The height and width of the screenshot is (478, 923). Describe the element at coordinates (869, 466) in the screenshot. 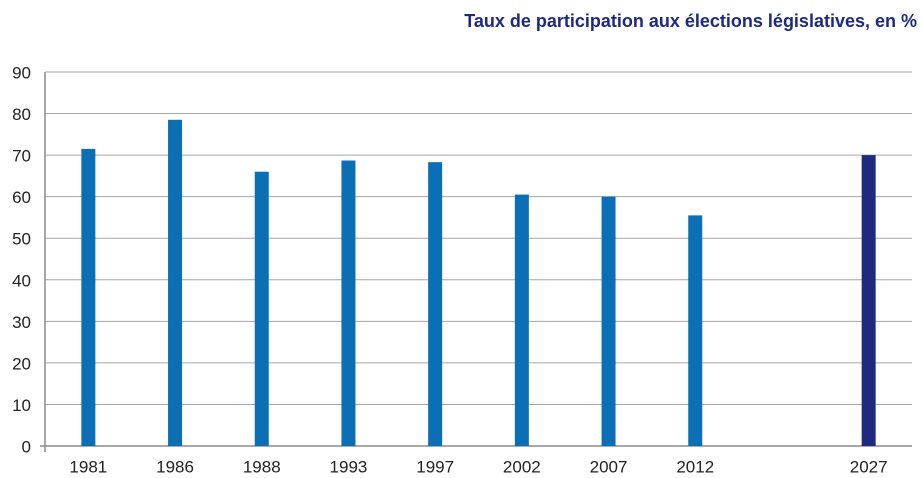

I see `x-tick-label: 2027` at that location.